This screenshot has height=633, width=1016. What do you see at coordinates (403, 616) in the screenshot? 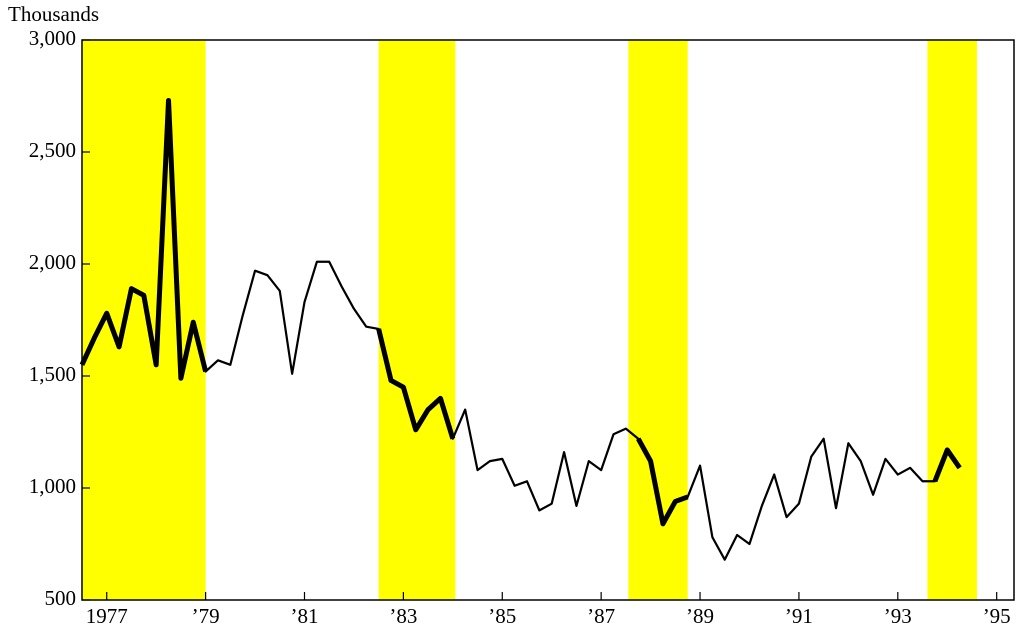
I see `x-tick-label: ’83` at bounding box center [403, 616].